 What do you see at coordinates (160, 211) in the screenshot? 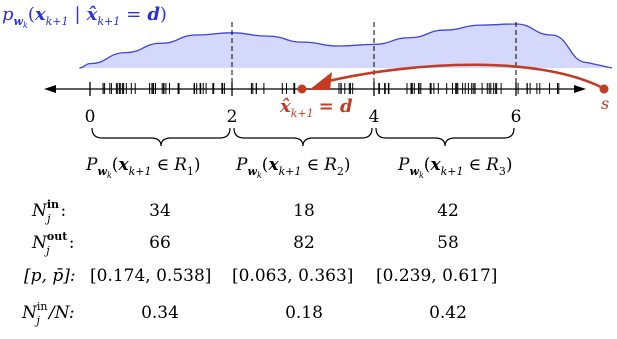
I see `n-in-r1: 34` at bounding box center [160, 211].